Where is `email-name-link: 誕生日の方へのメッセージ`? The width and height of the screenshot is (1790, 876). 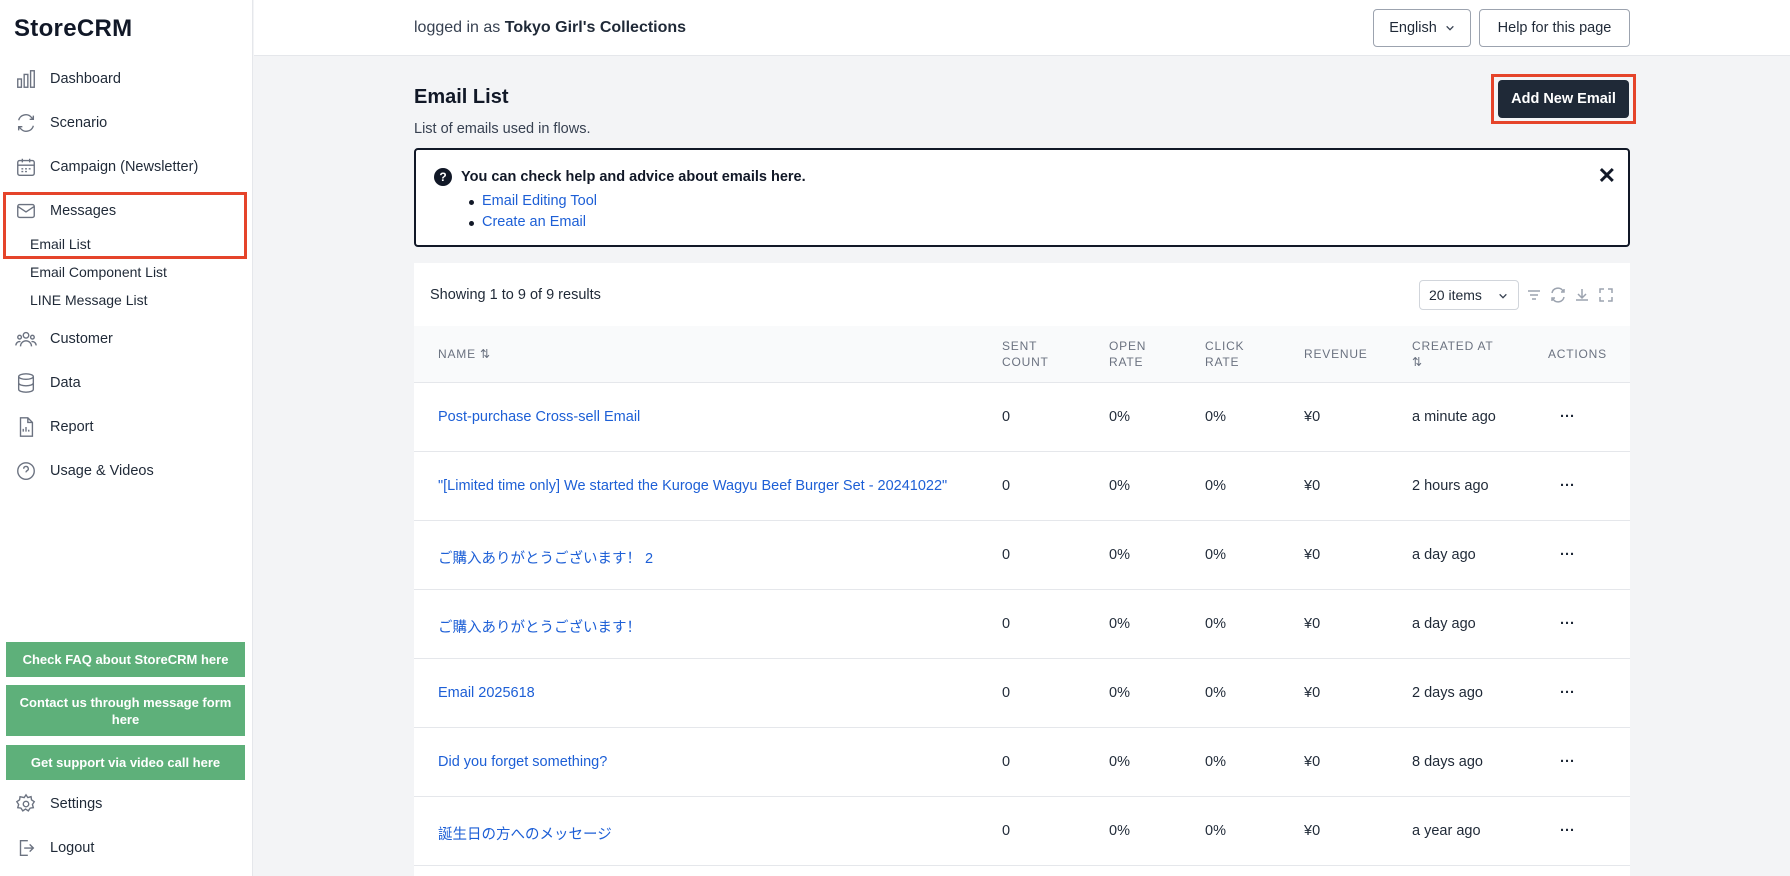 email-name-link: 誕生日の方へのメッセージ is located at coordinates (525, 835).